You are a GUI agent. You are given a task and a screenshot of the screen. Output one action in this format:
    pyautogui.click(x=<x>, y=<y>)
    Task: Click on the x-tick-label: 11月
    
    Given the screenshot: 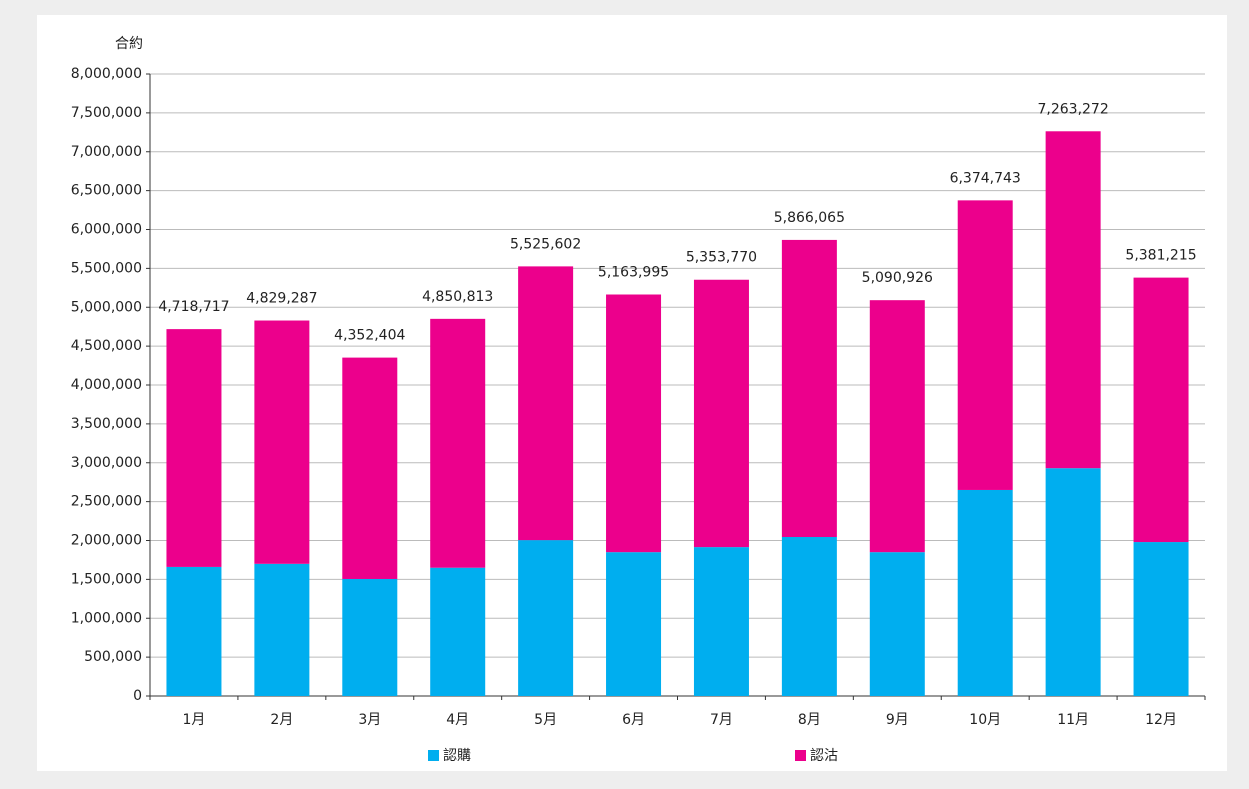 What is the action you would take?
    pyautogui.click(x=1073, y=720)
    